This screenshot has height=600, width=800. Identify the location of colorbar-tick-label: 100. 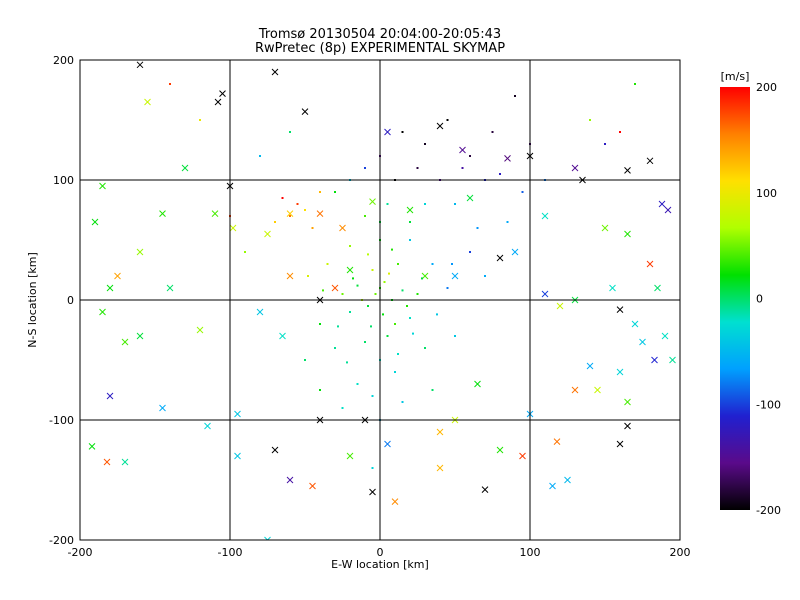
(766, 193).